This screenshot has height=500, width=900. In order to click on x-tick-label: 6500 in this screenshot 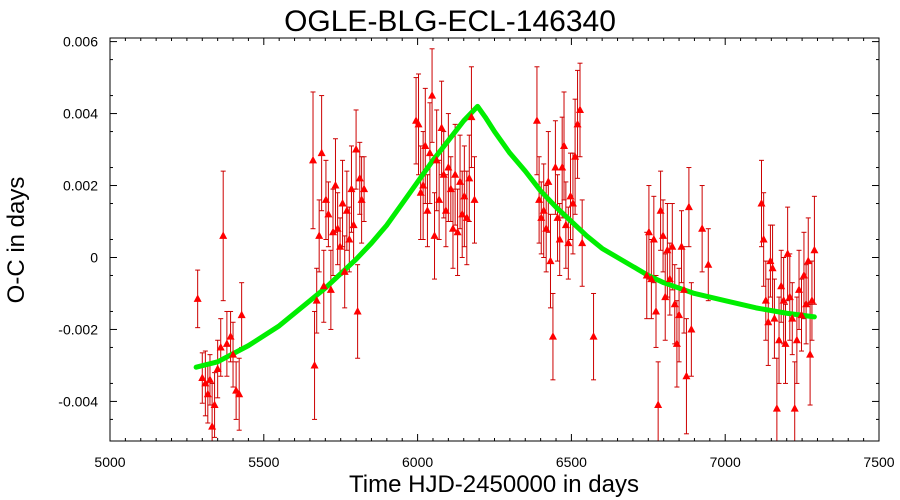, I will do `click(571, 462)`.